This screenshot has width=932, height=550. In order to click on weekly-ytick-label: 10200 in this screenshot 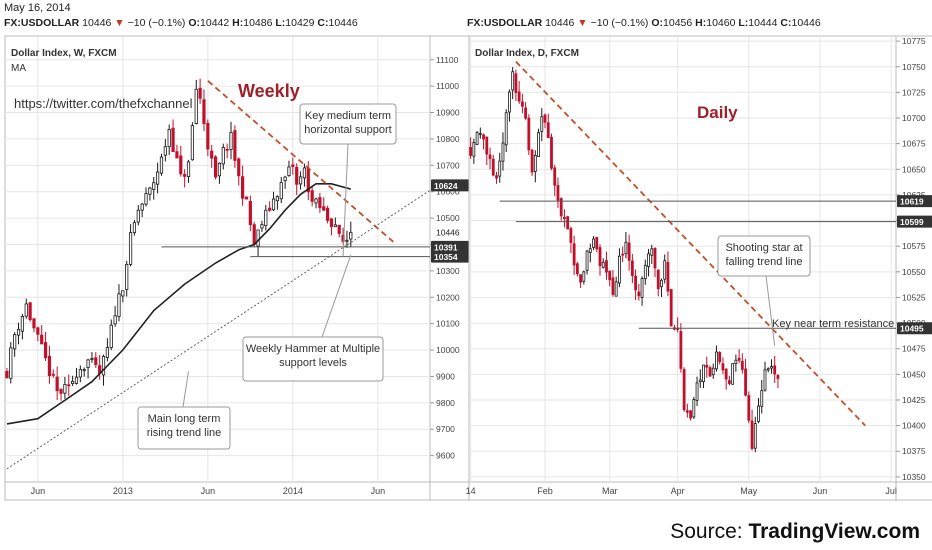, I will do `click(448, 297)`.